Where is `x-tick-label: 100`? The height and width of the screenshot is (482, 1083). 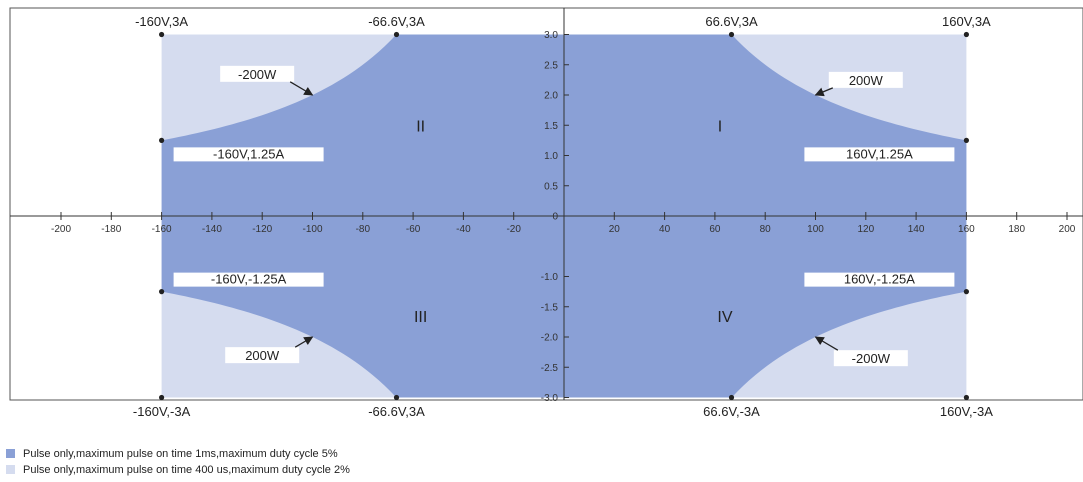 x-tick-label: 100 is located at coordinates (815, 229).